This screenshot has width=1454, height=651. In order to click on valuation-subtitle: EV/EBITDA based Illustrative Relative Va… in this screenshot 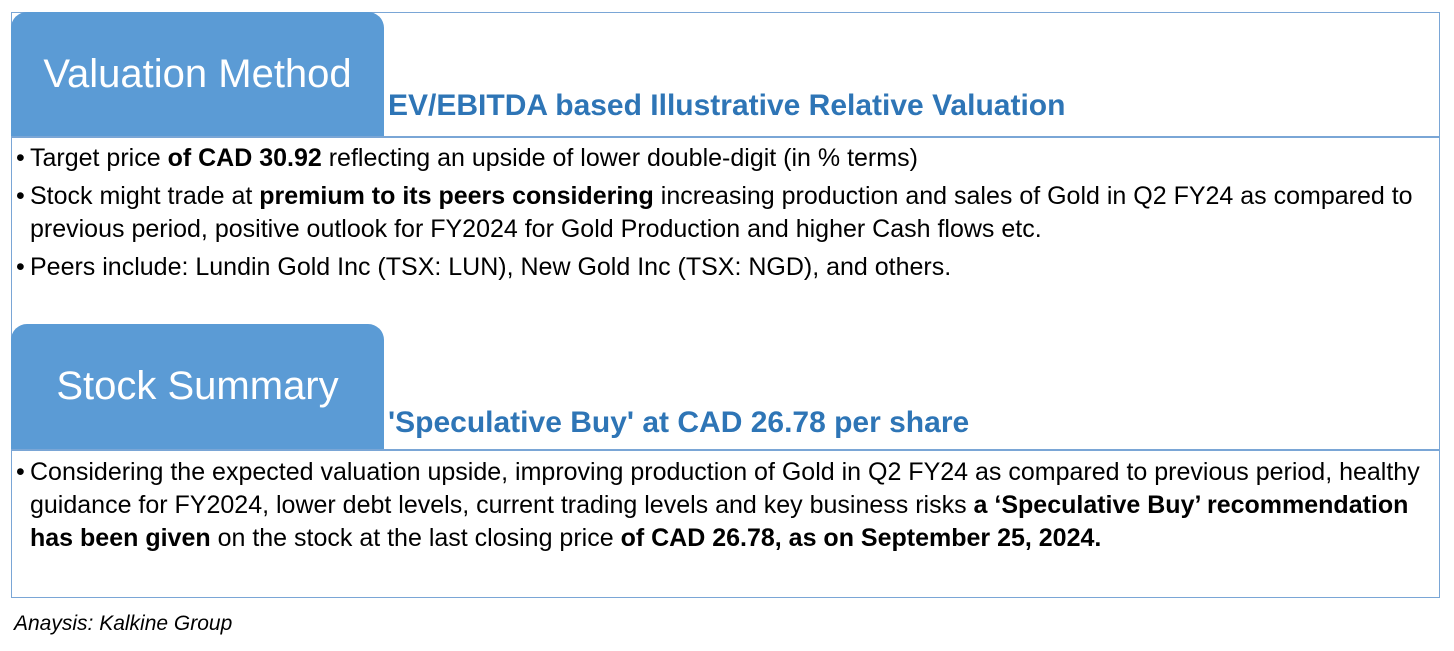, I will do `click(727, 105)`.